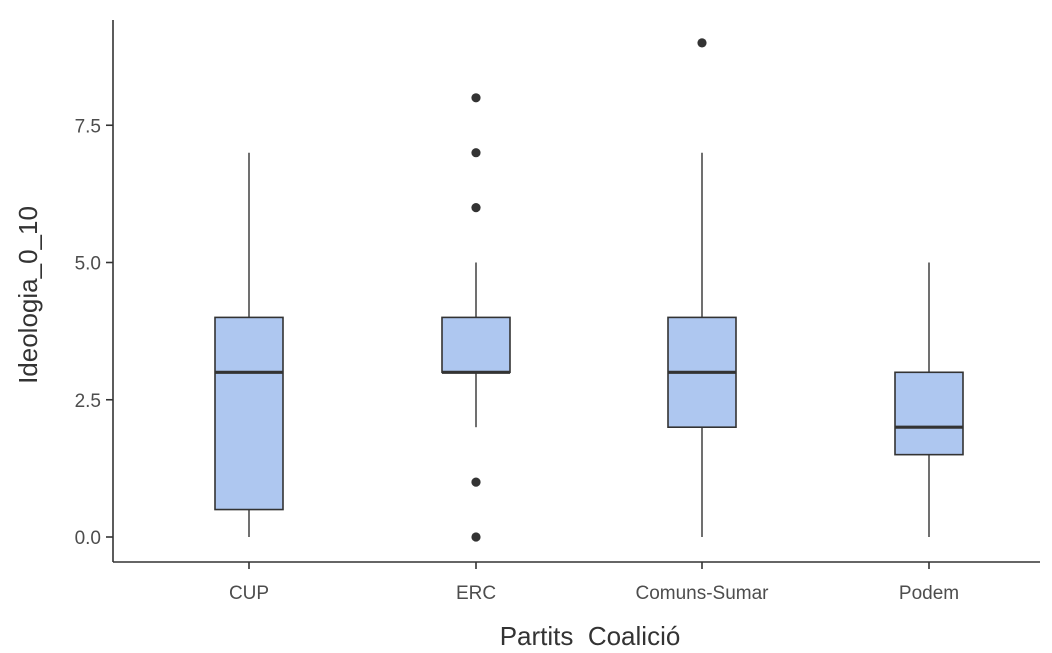 This screenshot has height=653, width=1052. Describe the element at coordinates (929, 593) in the screenshot. I see `x-tick-label: Podem` at that location.